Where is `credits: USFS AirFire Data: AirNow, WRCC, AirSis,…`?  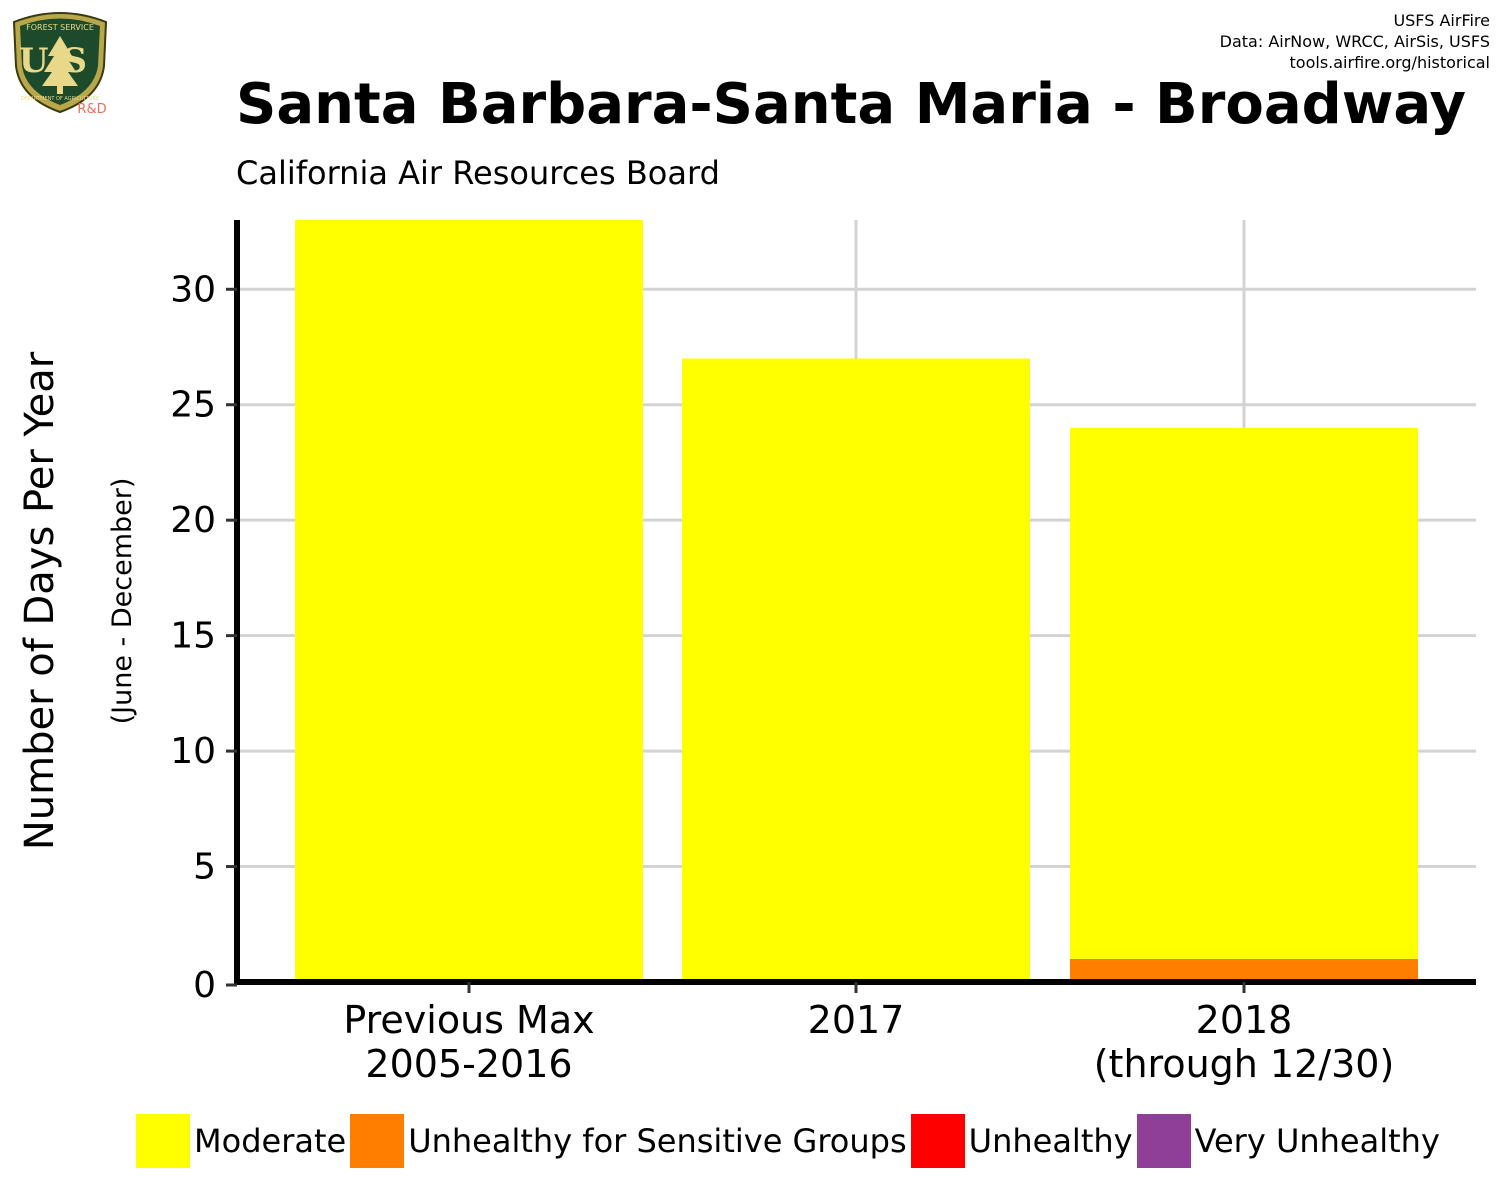 credits: USFS AirFire Data: AirNow, WRCC, AirSis,… is located at coordinates (1355, 41).